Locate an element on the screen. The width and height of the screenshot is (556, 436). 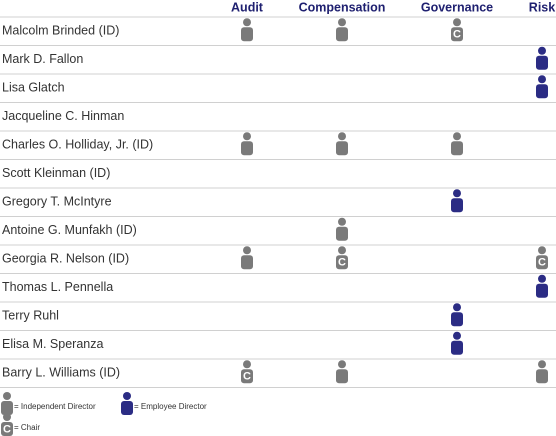
director-name: Barry L. Williams (ID) is located at coordinates (61, 373).